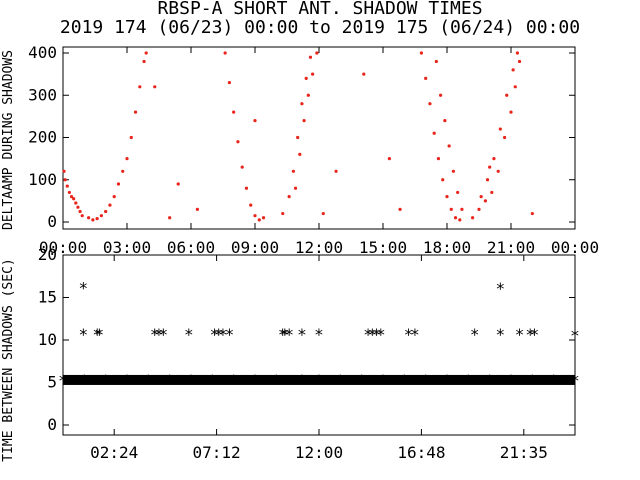 This screenshot has height=480, width=640. I want to click on y-tick-label: 400, so click(42, 52).